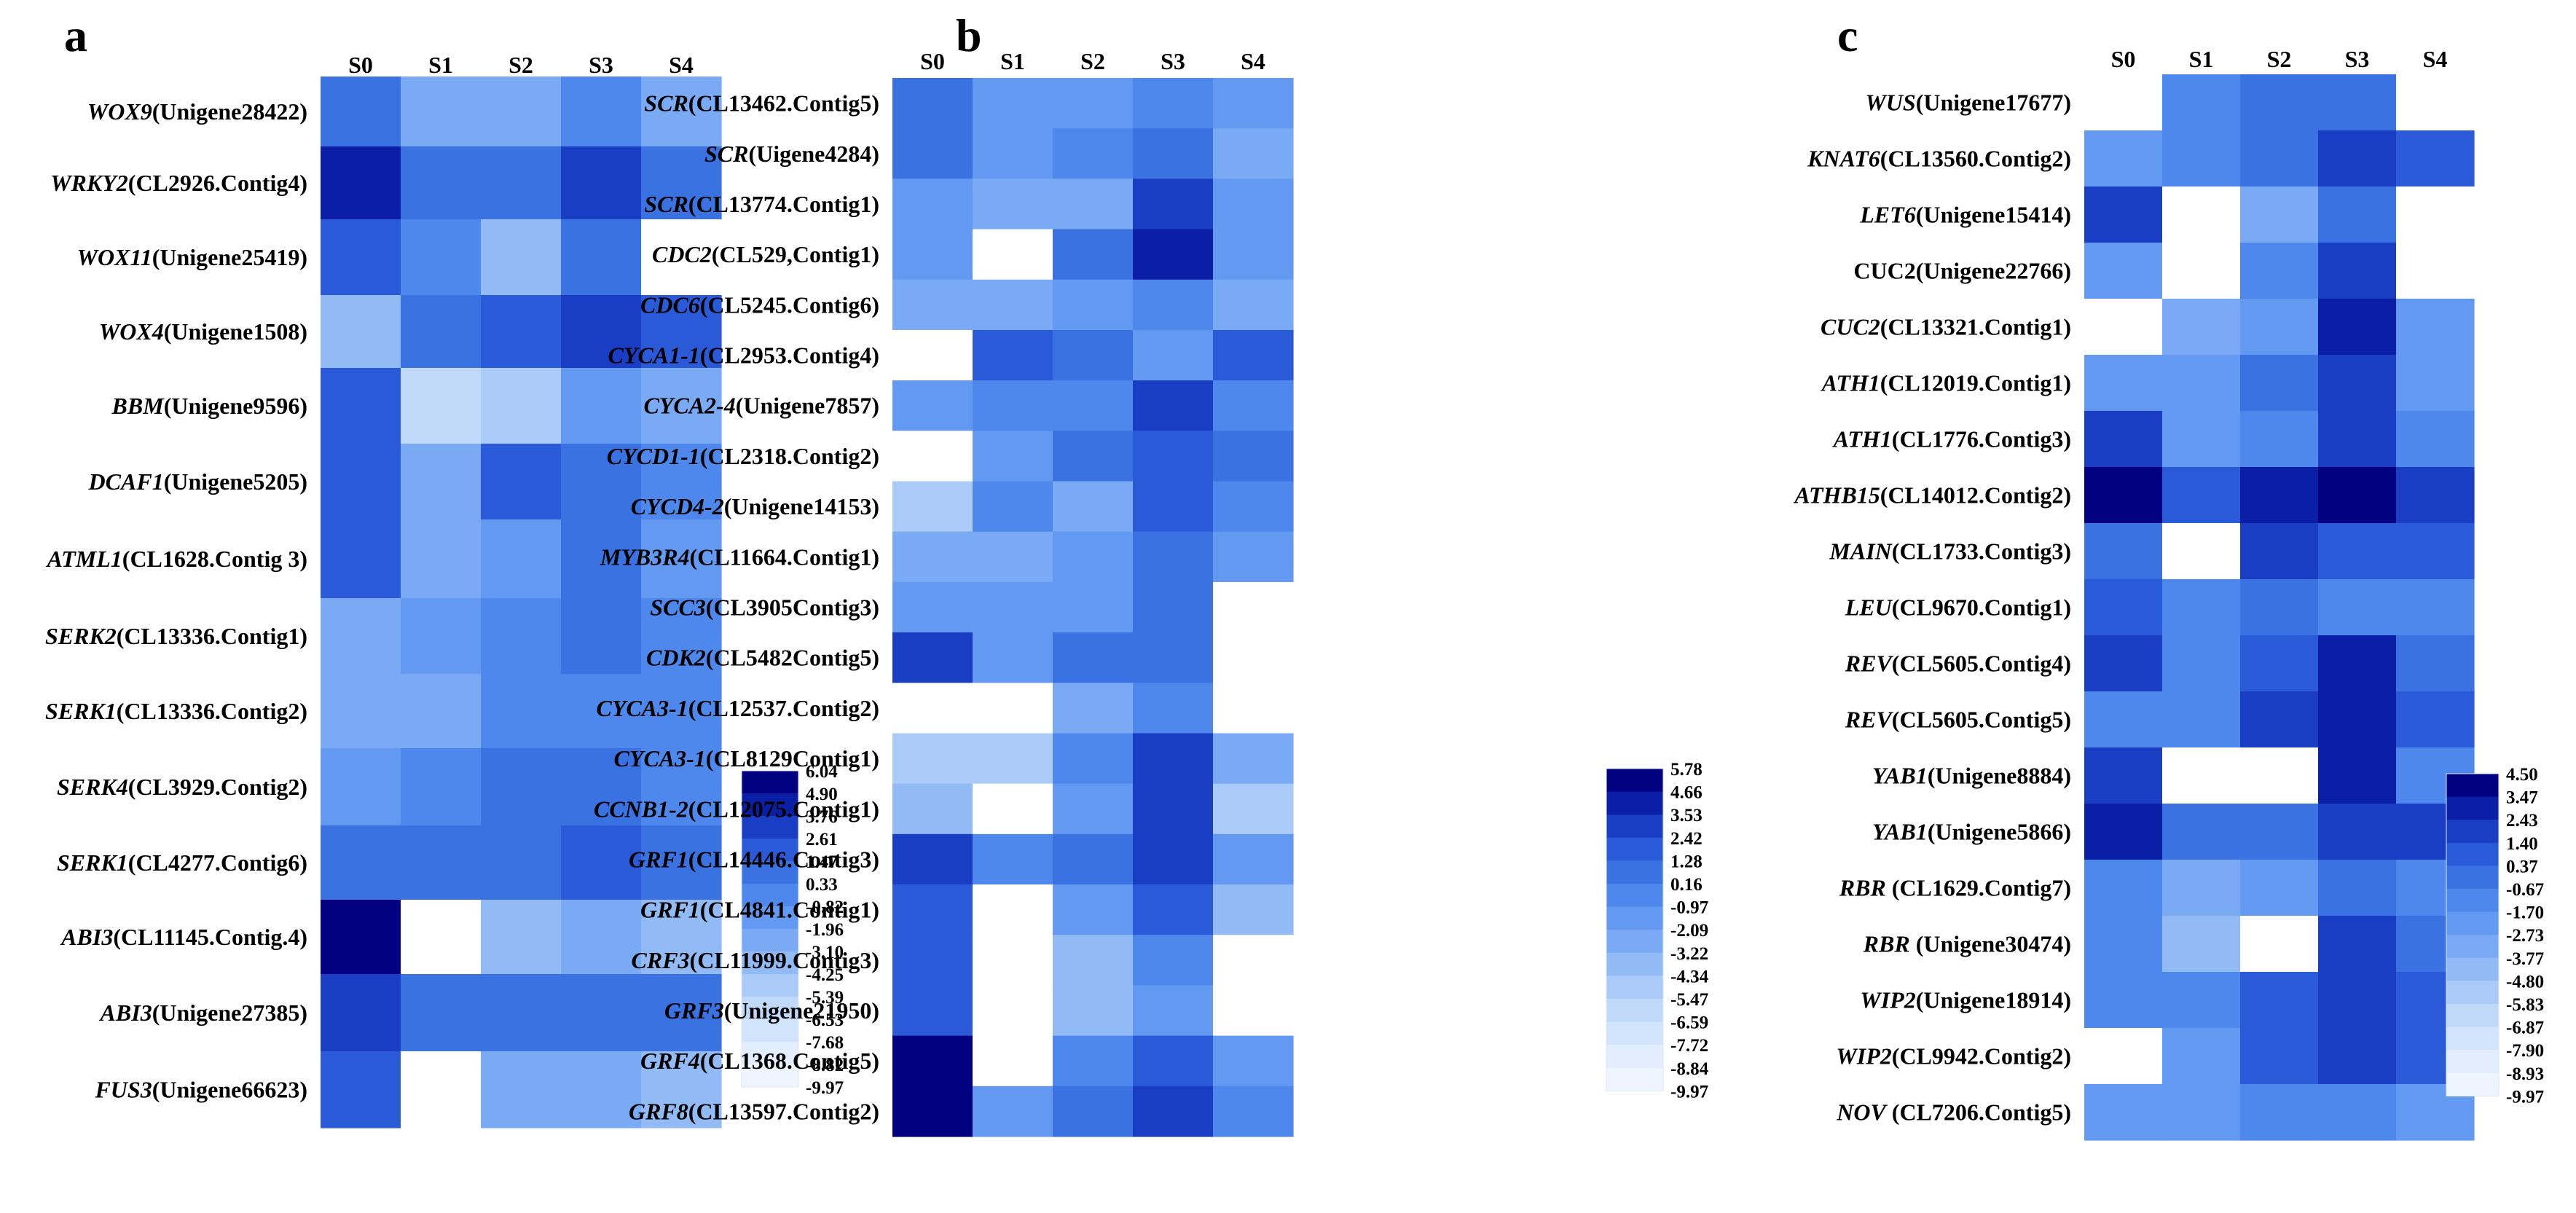  What do you see at coordinates (743, 456) in the screenshot?
I see `row-label: CYCD1-1(CL2318.Contig2)` at bounding box center [743, 456].